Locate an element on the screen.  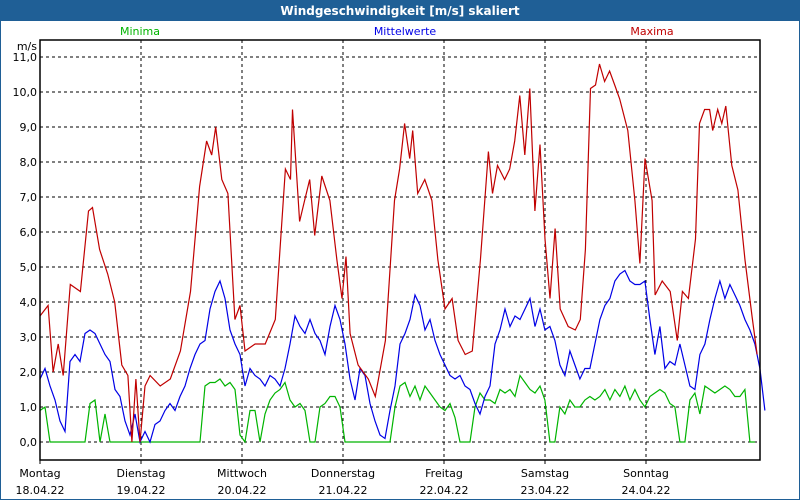
day-name-label: Sonntag is located at coordinates (646, 473).